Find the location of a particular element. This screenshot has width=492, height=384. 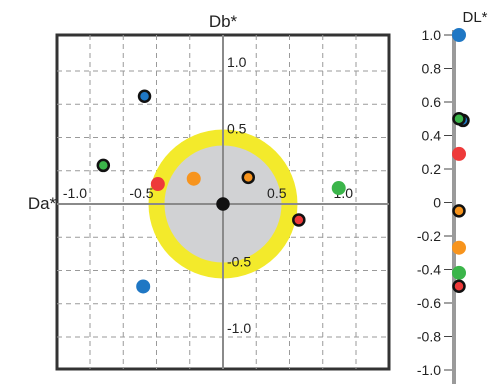

dl-tick-label: -0.6 is located at coordinates (429, 303).